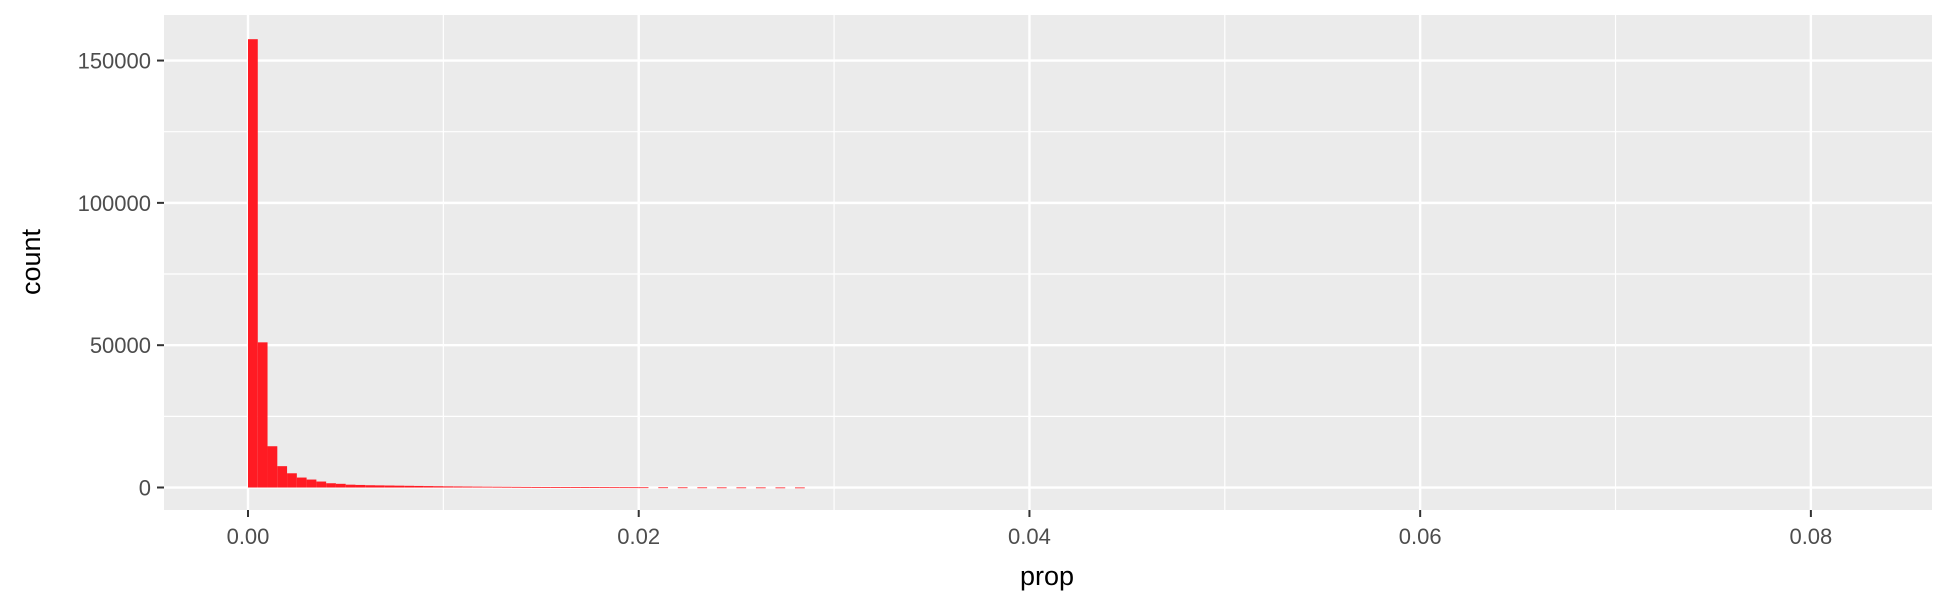  Describe the element at coordinates (248, 536) in the screenshot. I see `x-tick-label: 0.00` at that location.